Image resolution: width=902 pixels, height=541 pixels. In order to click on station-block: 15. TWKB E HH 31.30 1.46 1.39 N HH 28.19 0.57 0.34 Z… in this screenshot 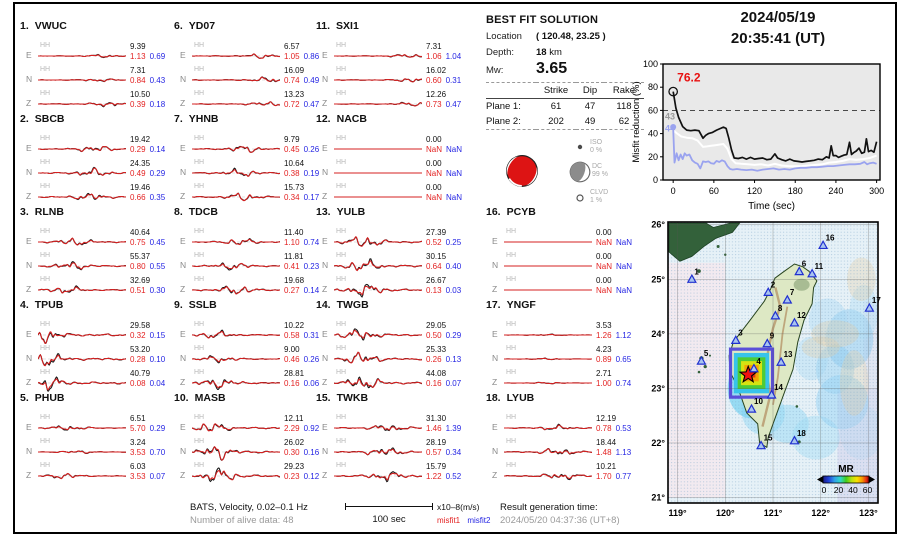, I will do `click(392, 438)`.